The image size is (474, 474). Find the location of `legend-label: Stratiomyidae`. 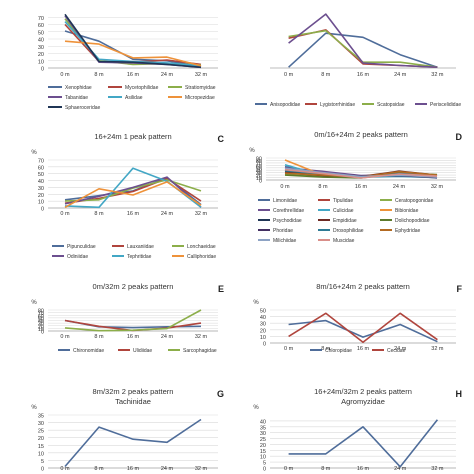

legend-label: Stratiomyidae is located at coordinates (200, 88).